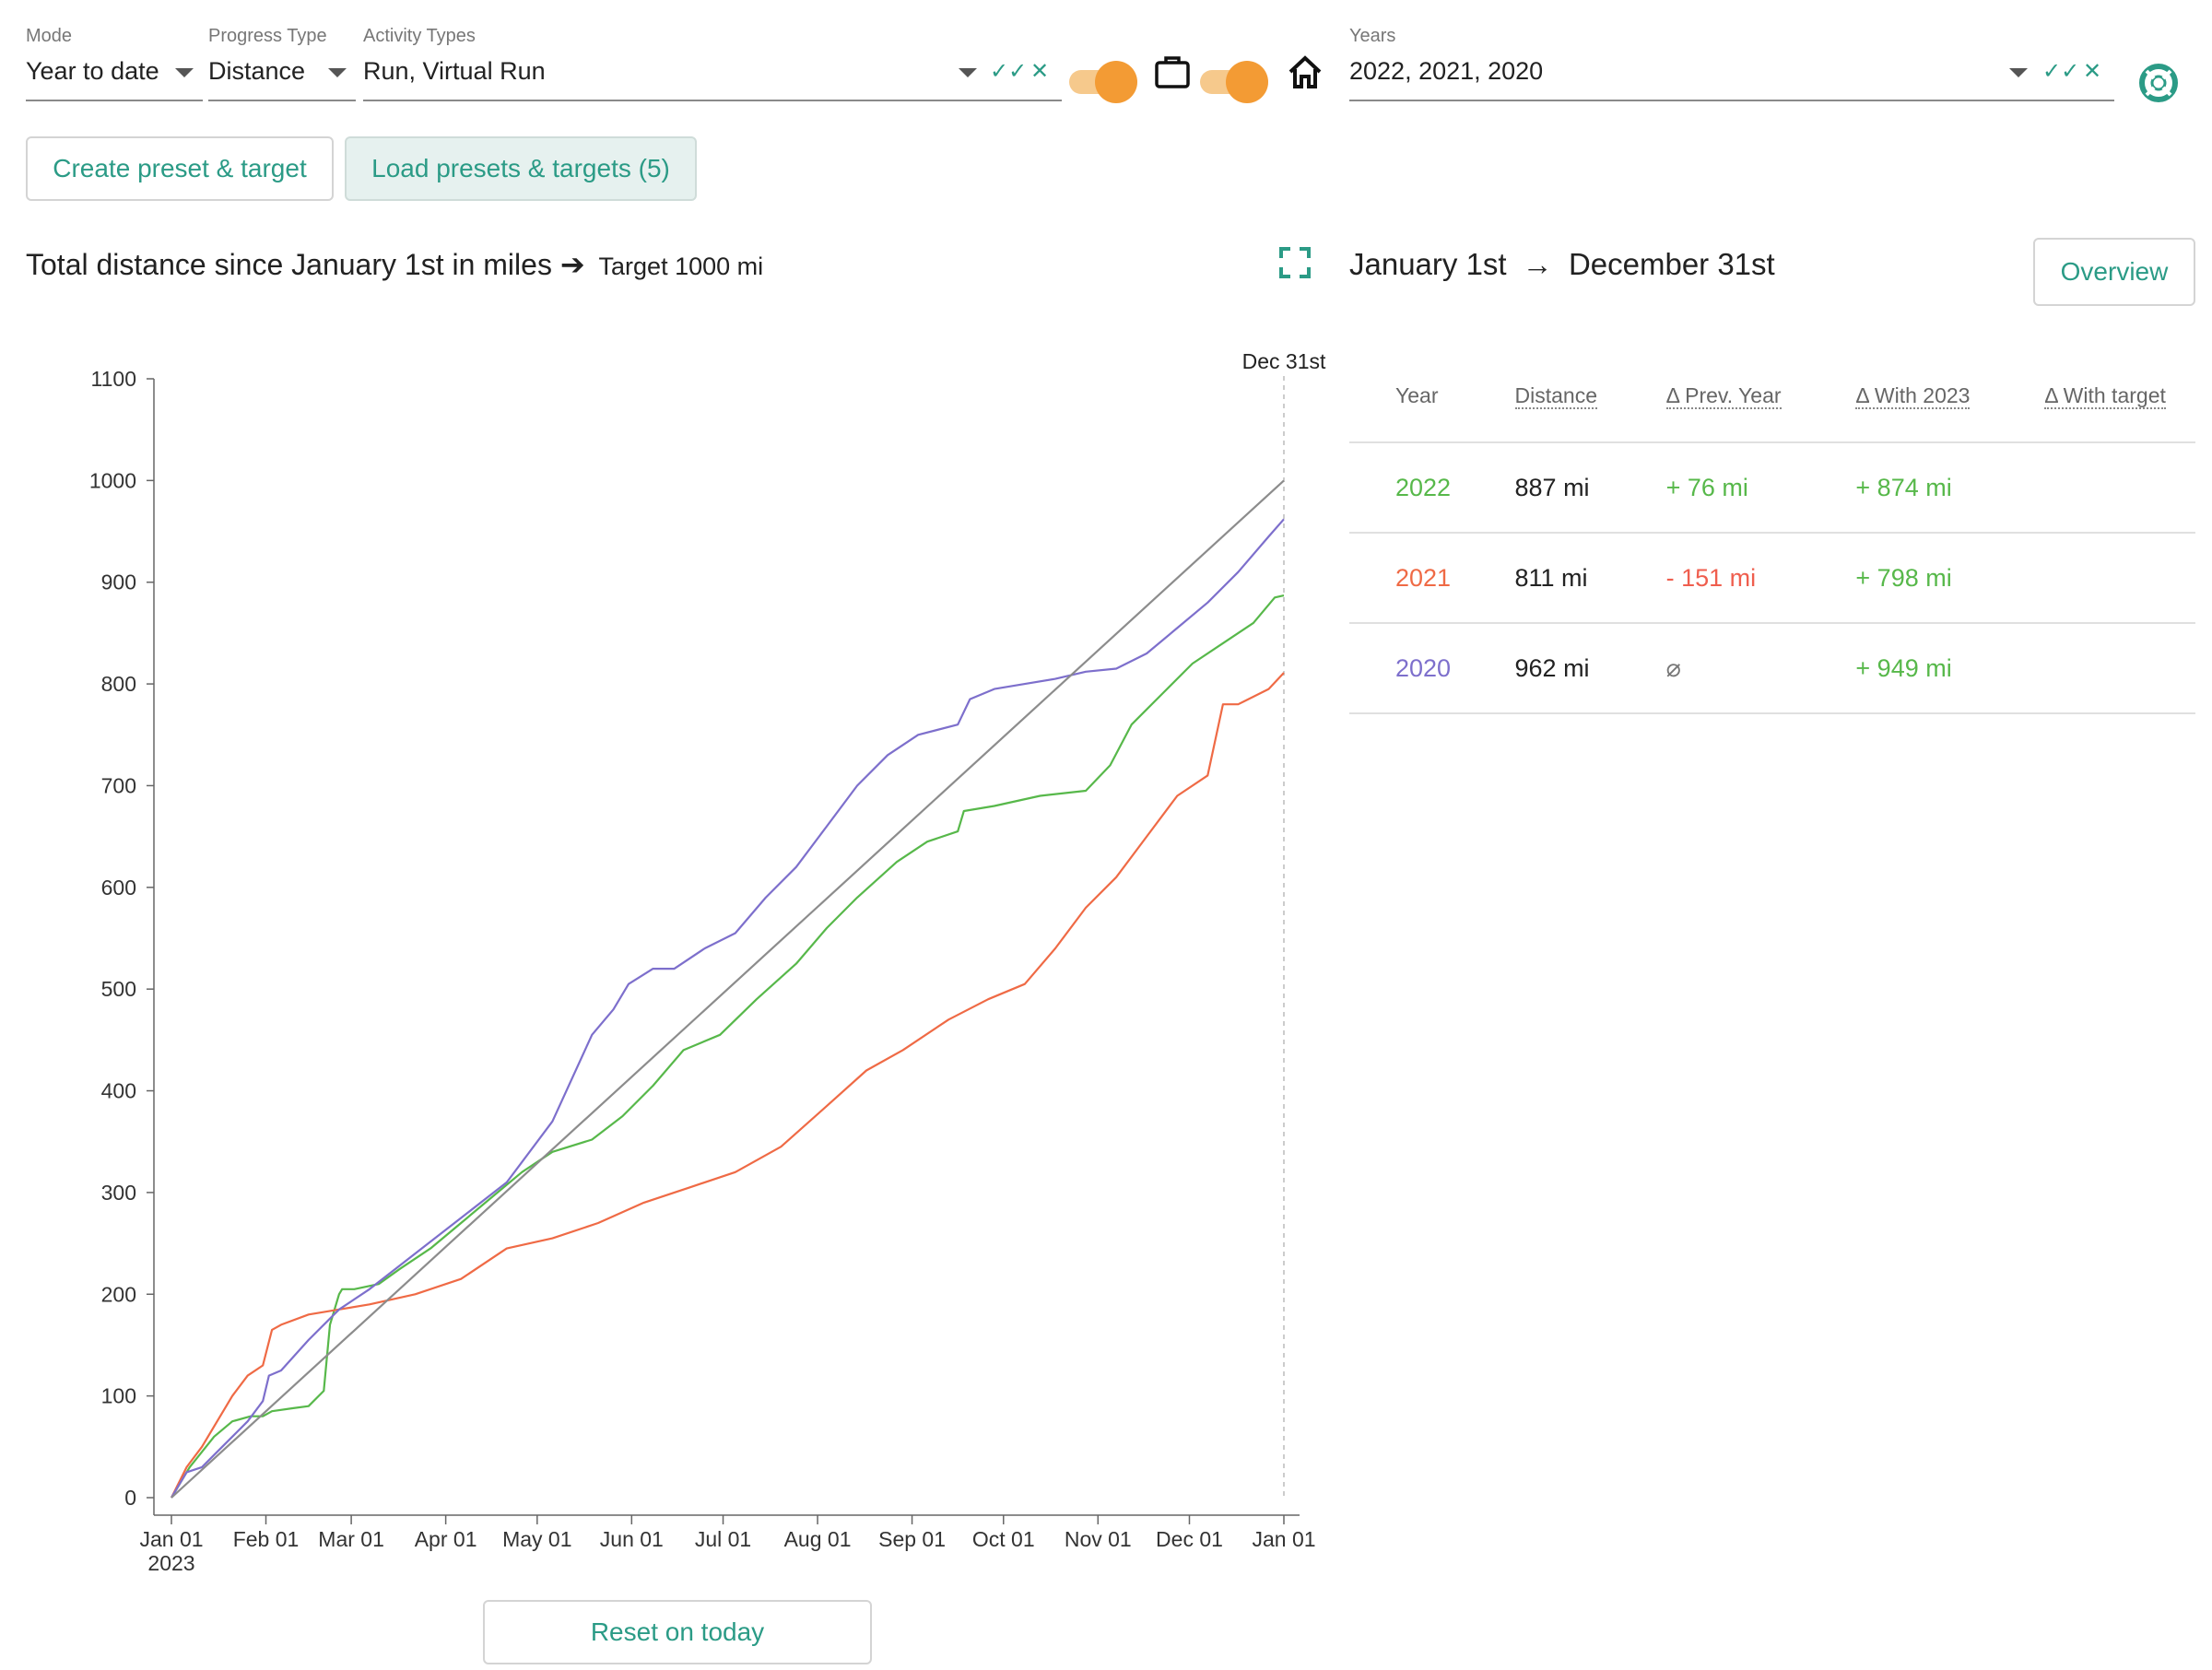  I want to click on chart-target: Target 1000 mi, so click(681, 266).